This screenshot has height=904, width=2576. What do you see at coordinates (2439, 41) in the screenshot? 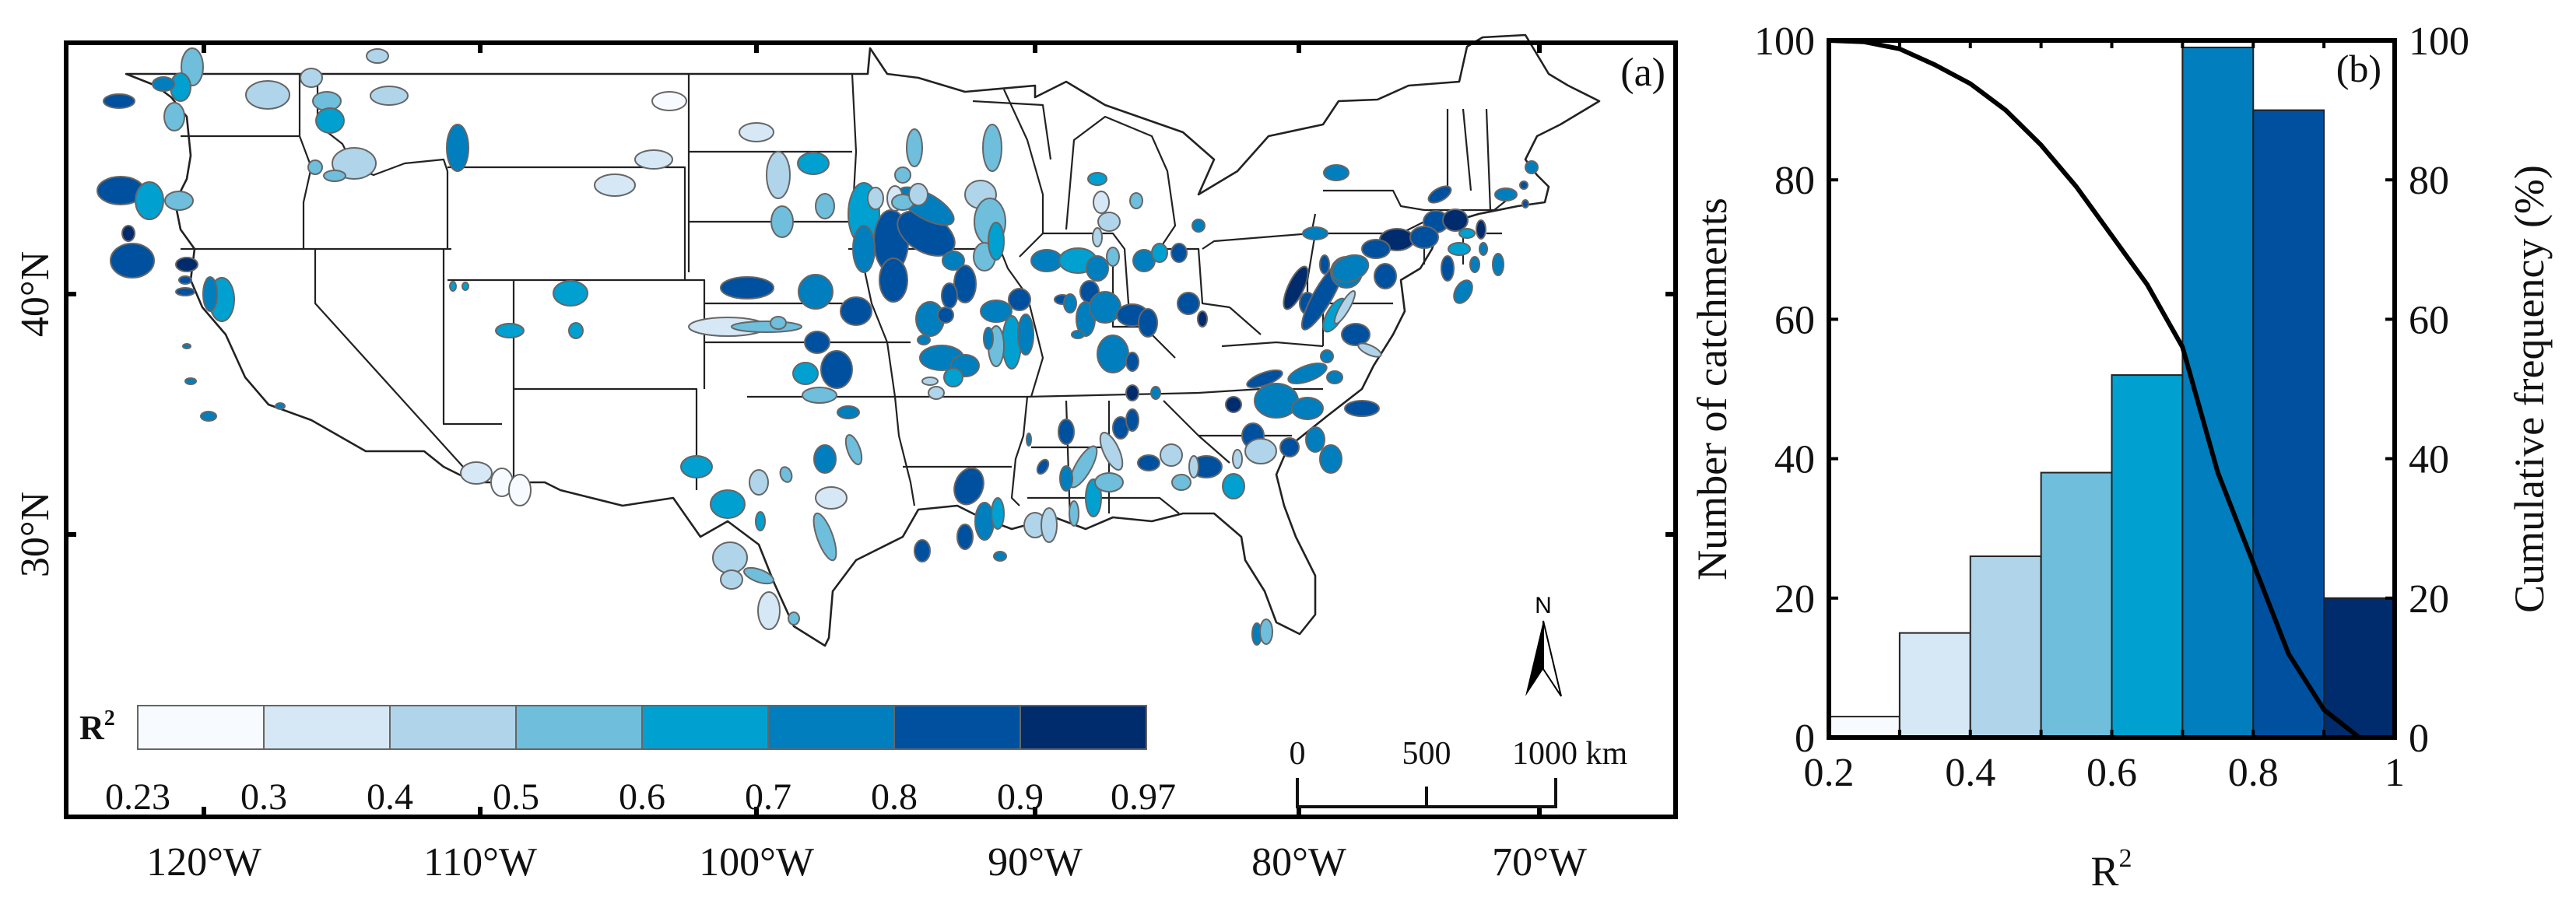
I see `y-right-tick-5: 100` at bounding box center [2439, 41].